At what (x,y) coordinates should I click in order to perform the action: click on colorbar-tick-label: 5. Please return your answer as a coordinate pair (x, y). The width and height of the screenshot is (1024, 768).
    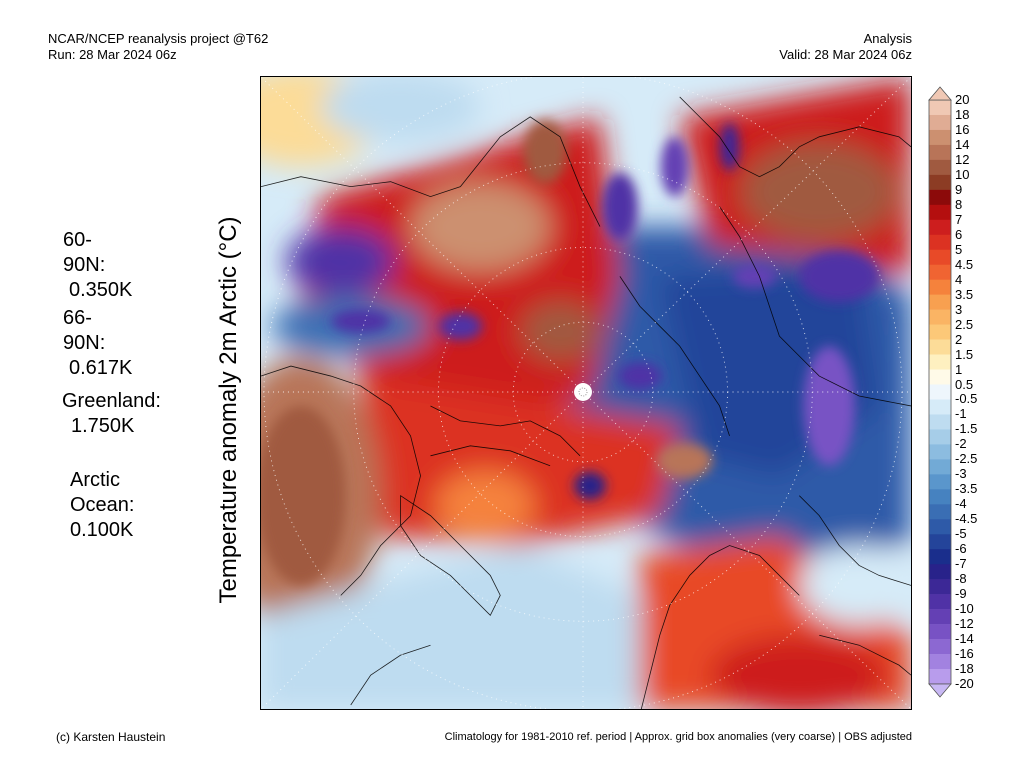
    Looking at the image, I should click on (959, 249).